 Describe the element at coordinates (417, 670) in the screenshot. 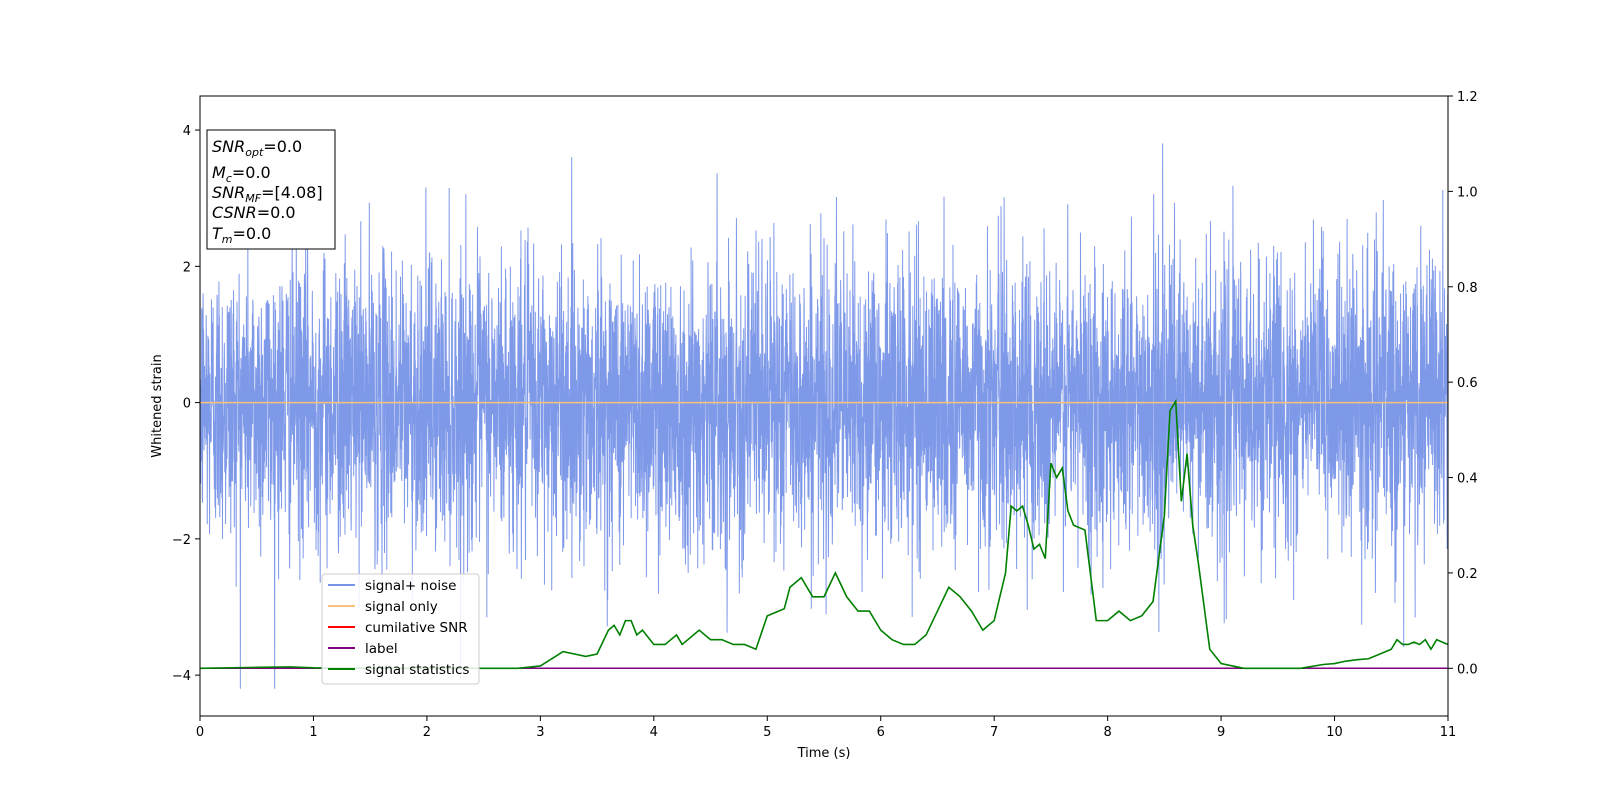

I see `legend-label-signal-statistics: signal statistics` at that location.